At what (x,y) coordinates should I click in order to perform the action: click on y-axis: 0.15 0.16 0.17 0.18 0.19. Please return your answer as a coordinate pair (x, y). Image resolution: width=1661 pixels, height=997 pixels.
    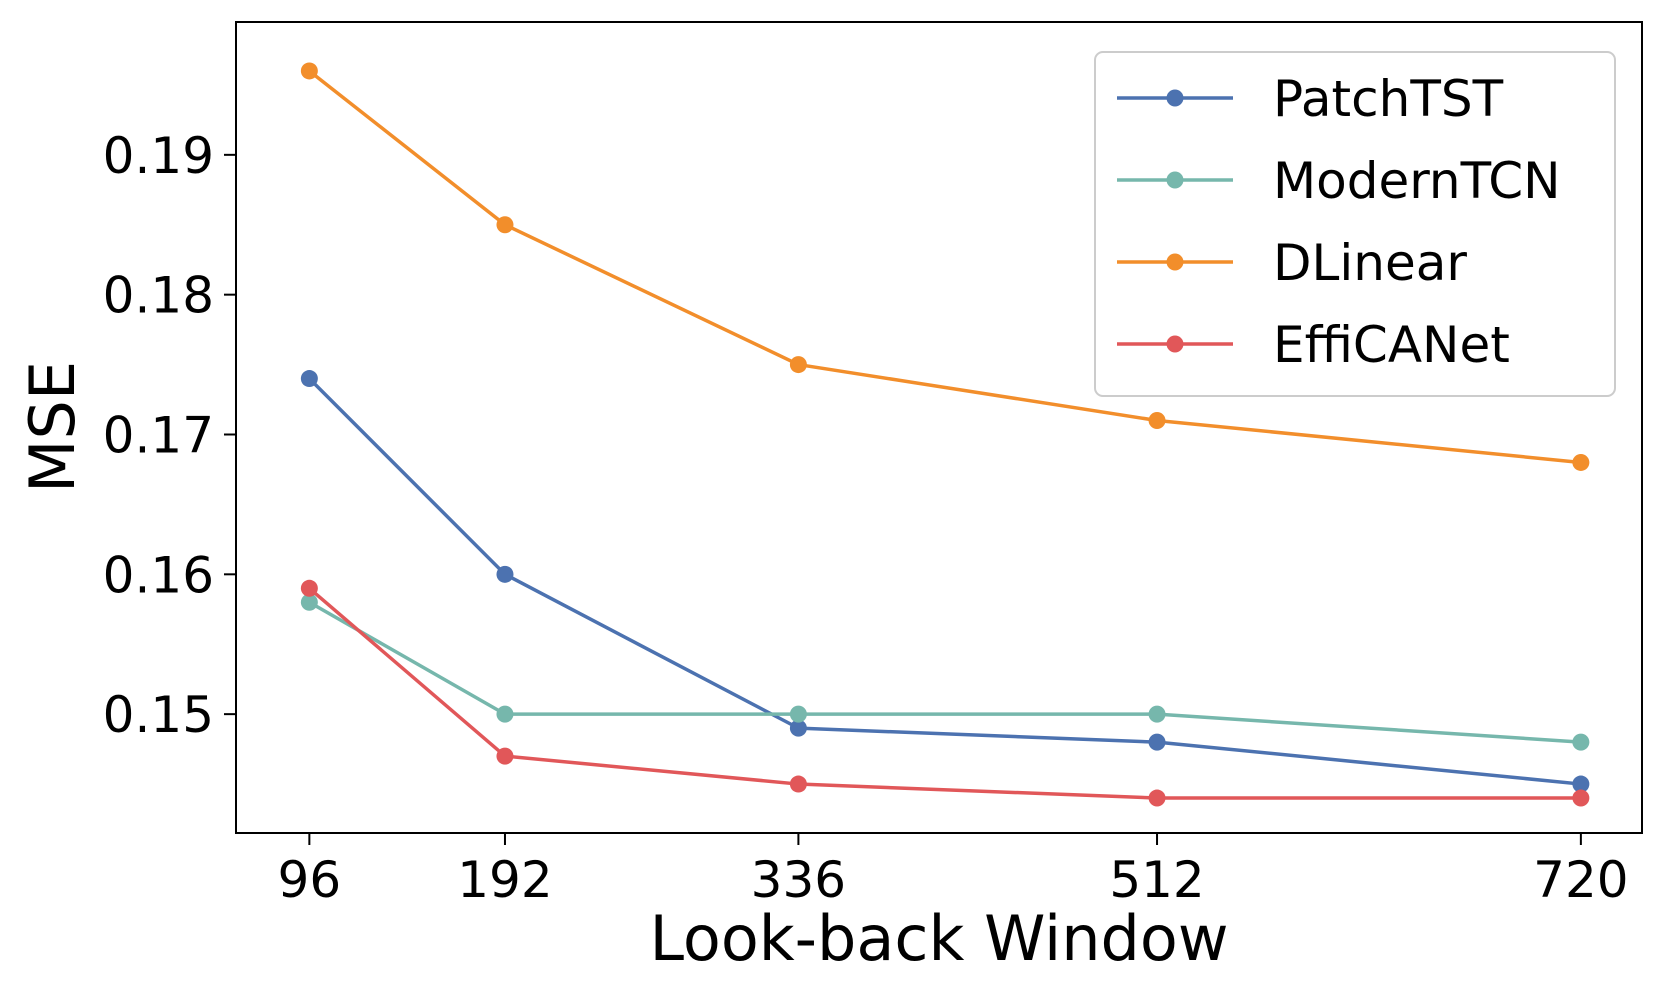
    Looking at the image, I should click on (169, 435).